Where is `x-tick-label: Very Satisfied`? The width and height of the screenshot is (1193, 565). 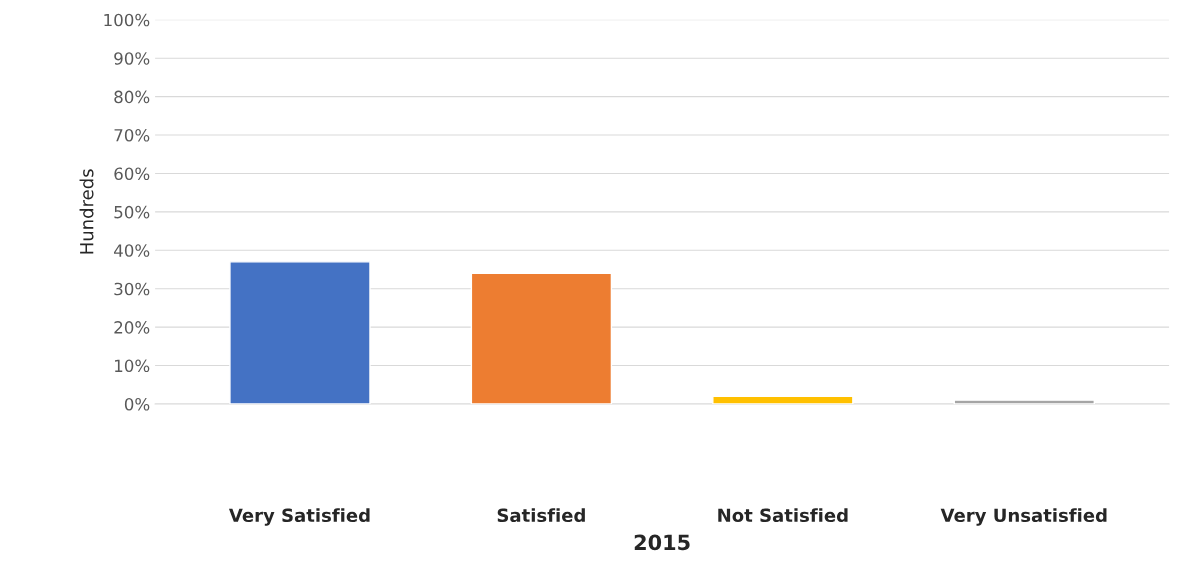 x-tick-label: Very Satisfied is located at coordinates (299, 517).